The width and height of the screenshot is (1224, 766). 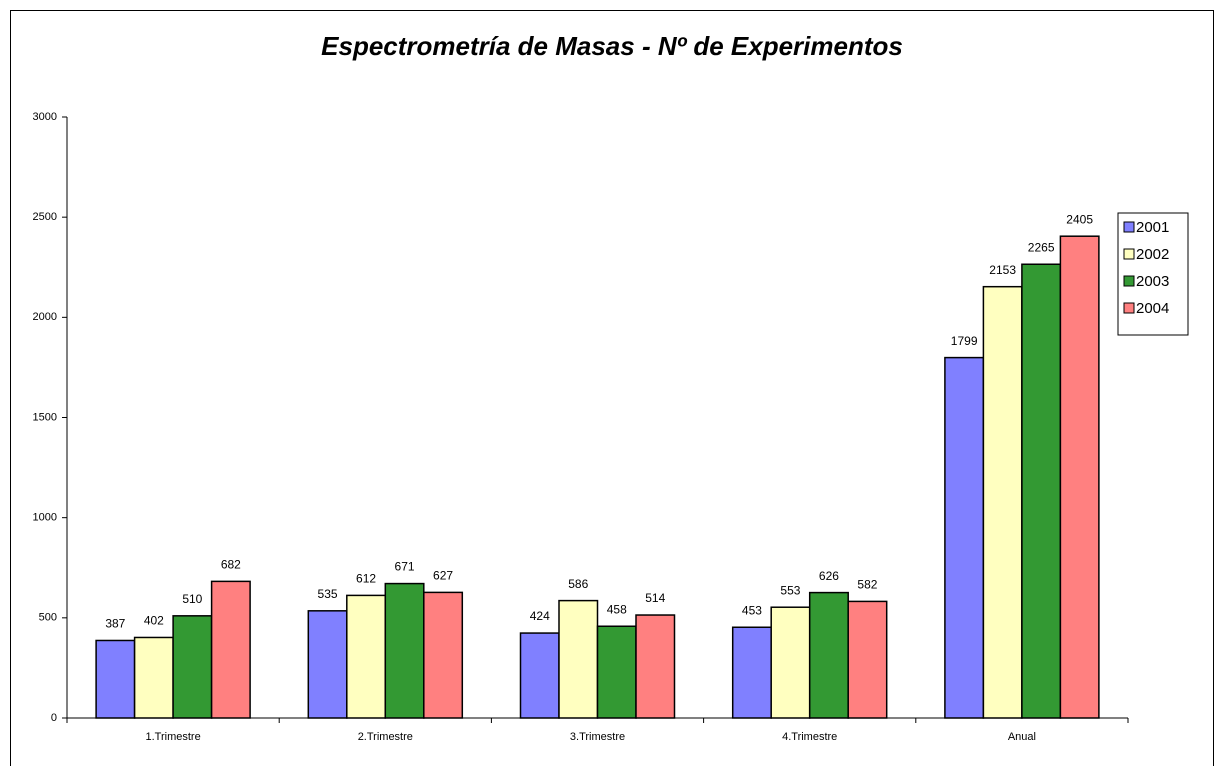 What do you see at coordinates (45, 417) in the screenshot?
I see `y-tick-label: 1500` at bounding box center [45, 417].